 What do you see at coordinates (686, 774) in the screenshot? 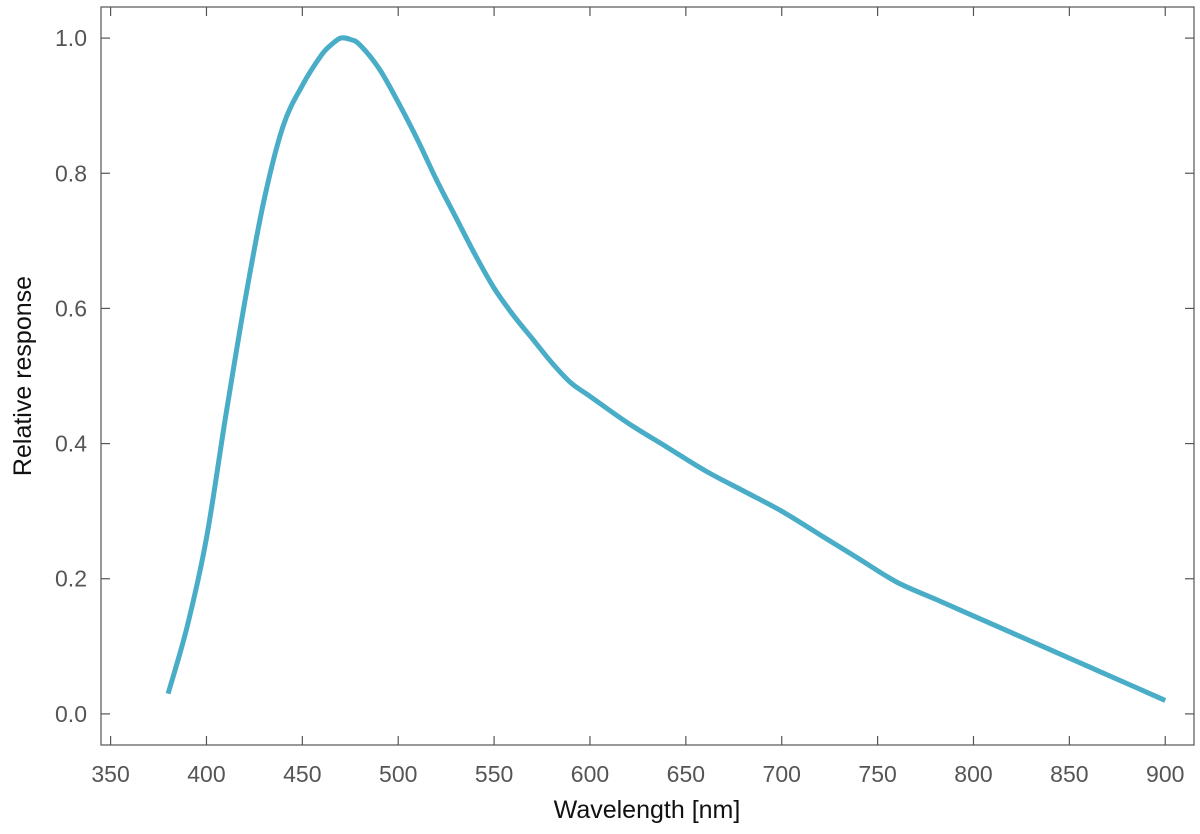
I see `x-tick-label: 650` at bounding box center [686, 774].